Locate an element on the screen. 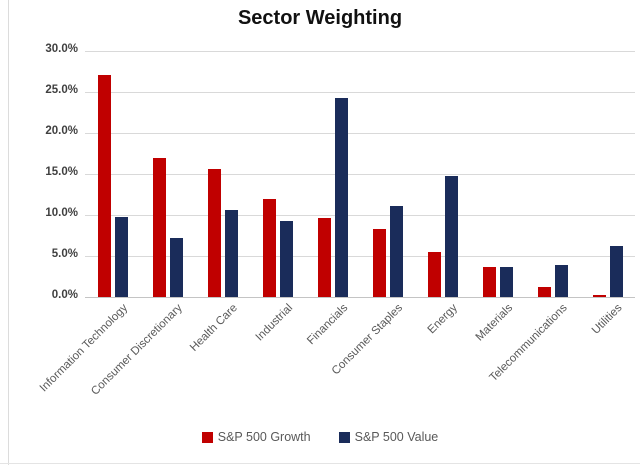 The image size is (640, 465). y-tick-label: 5.0% is located at coordinates (64, 254).